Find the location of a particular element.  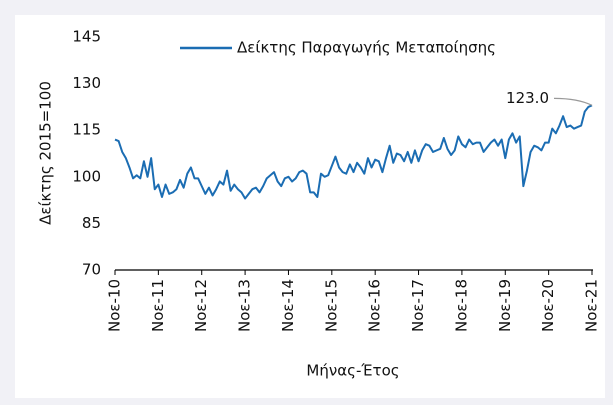

x-tick-label: Νοε-19 is located at coordinates (505, 305).